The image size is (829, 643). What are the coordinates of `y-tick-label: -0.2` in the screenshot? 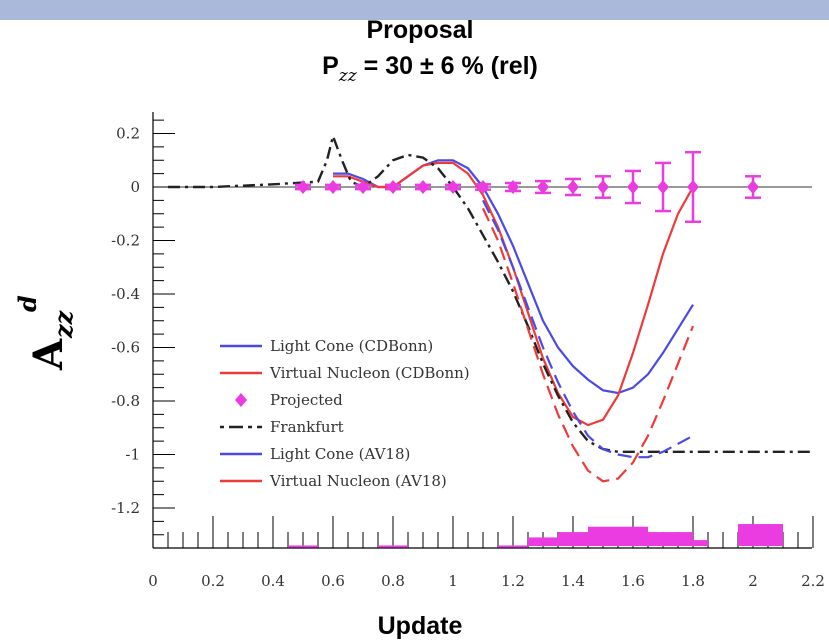 It's located at (125, 241).